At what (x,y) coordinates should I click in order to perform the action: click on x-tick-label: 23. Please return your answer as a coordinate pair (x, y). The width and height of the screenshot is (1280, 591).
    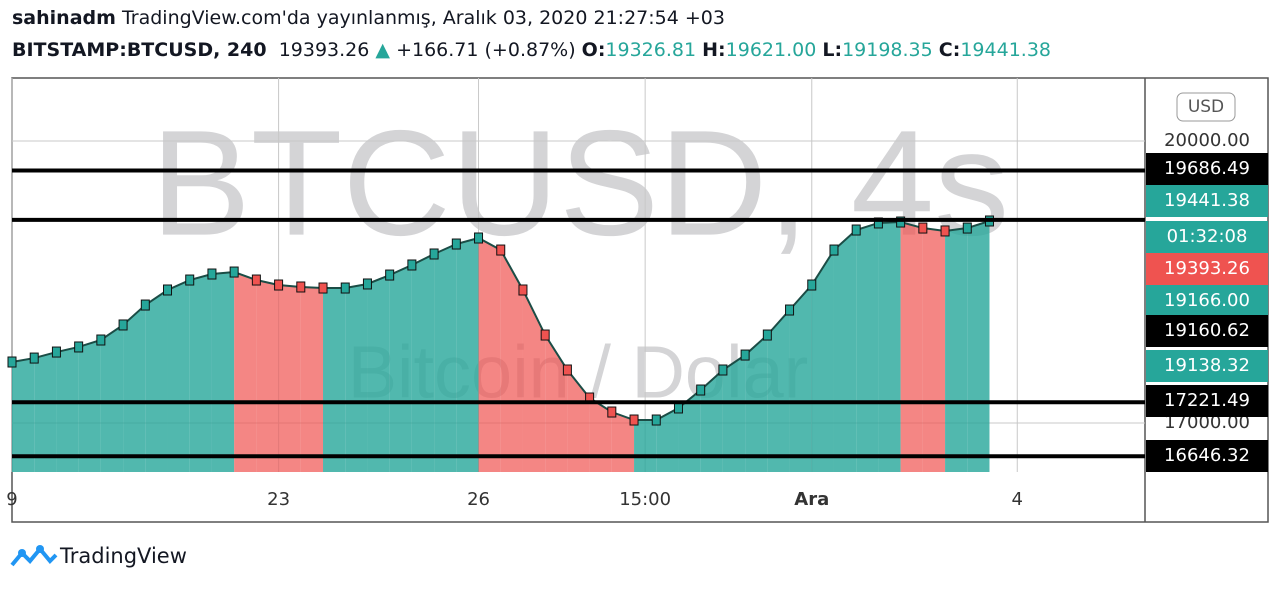
    Looking at the image, I should click on (278, 499).